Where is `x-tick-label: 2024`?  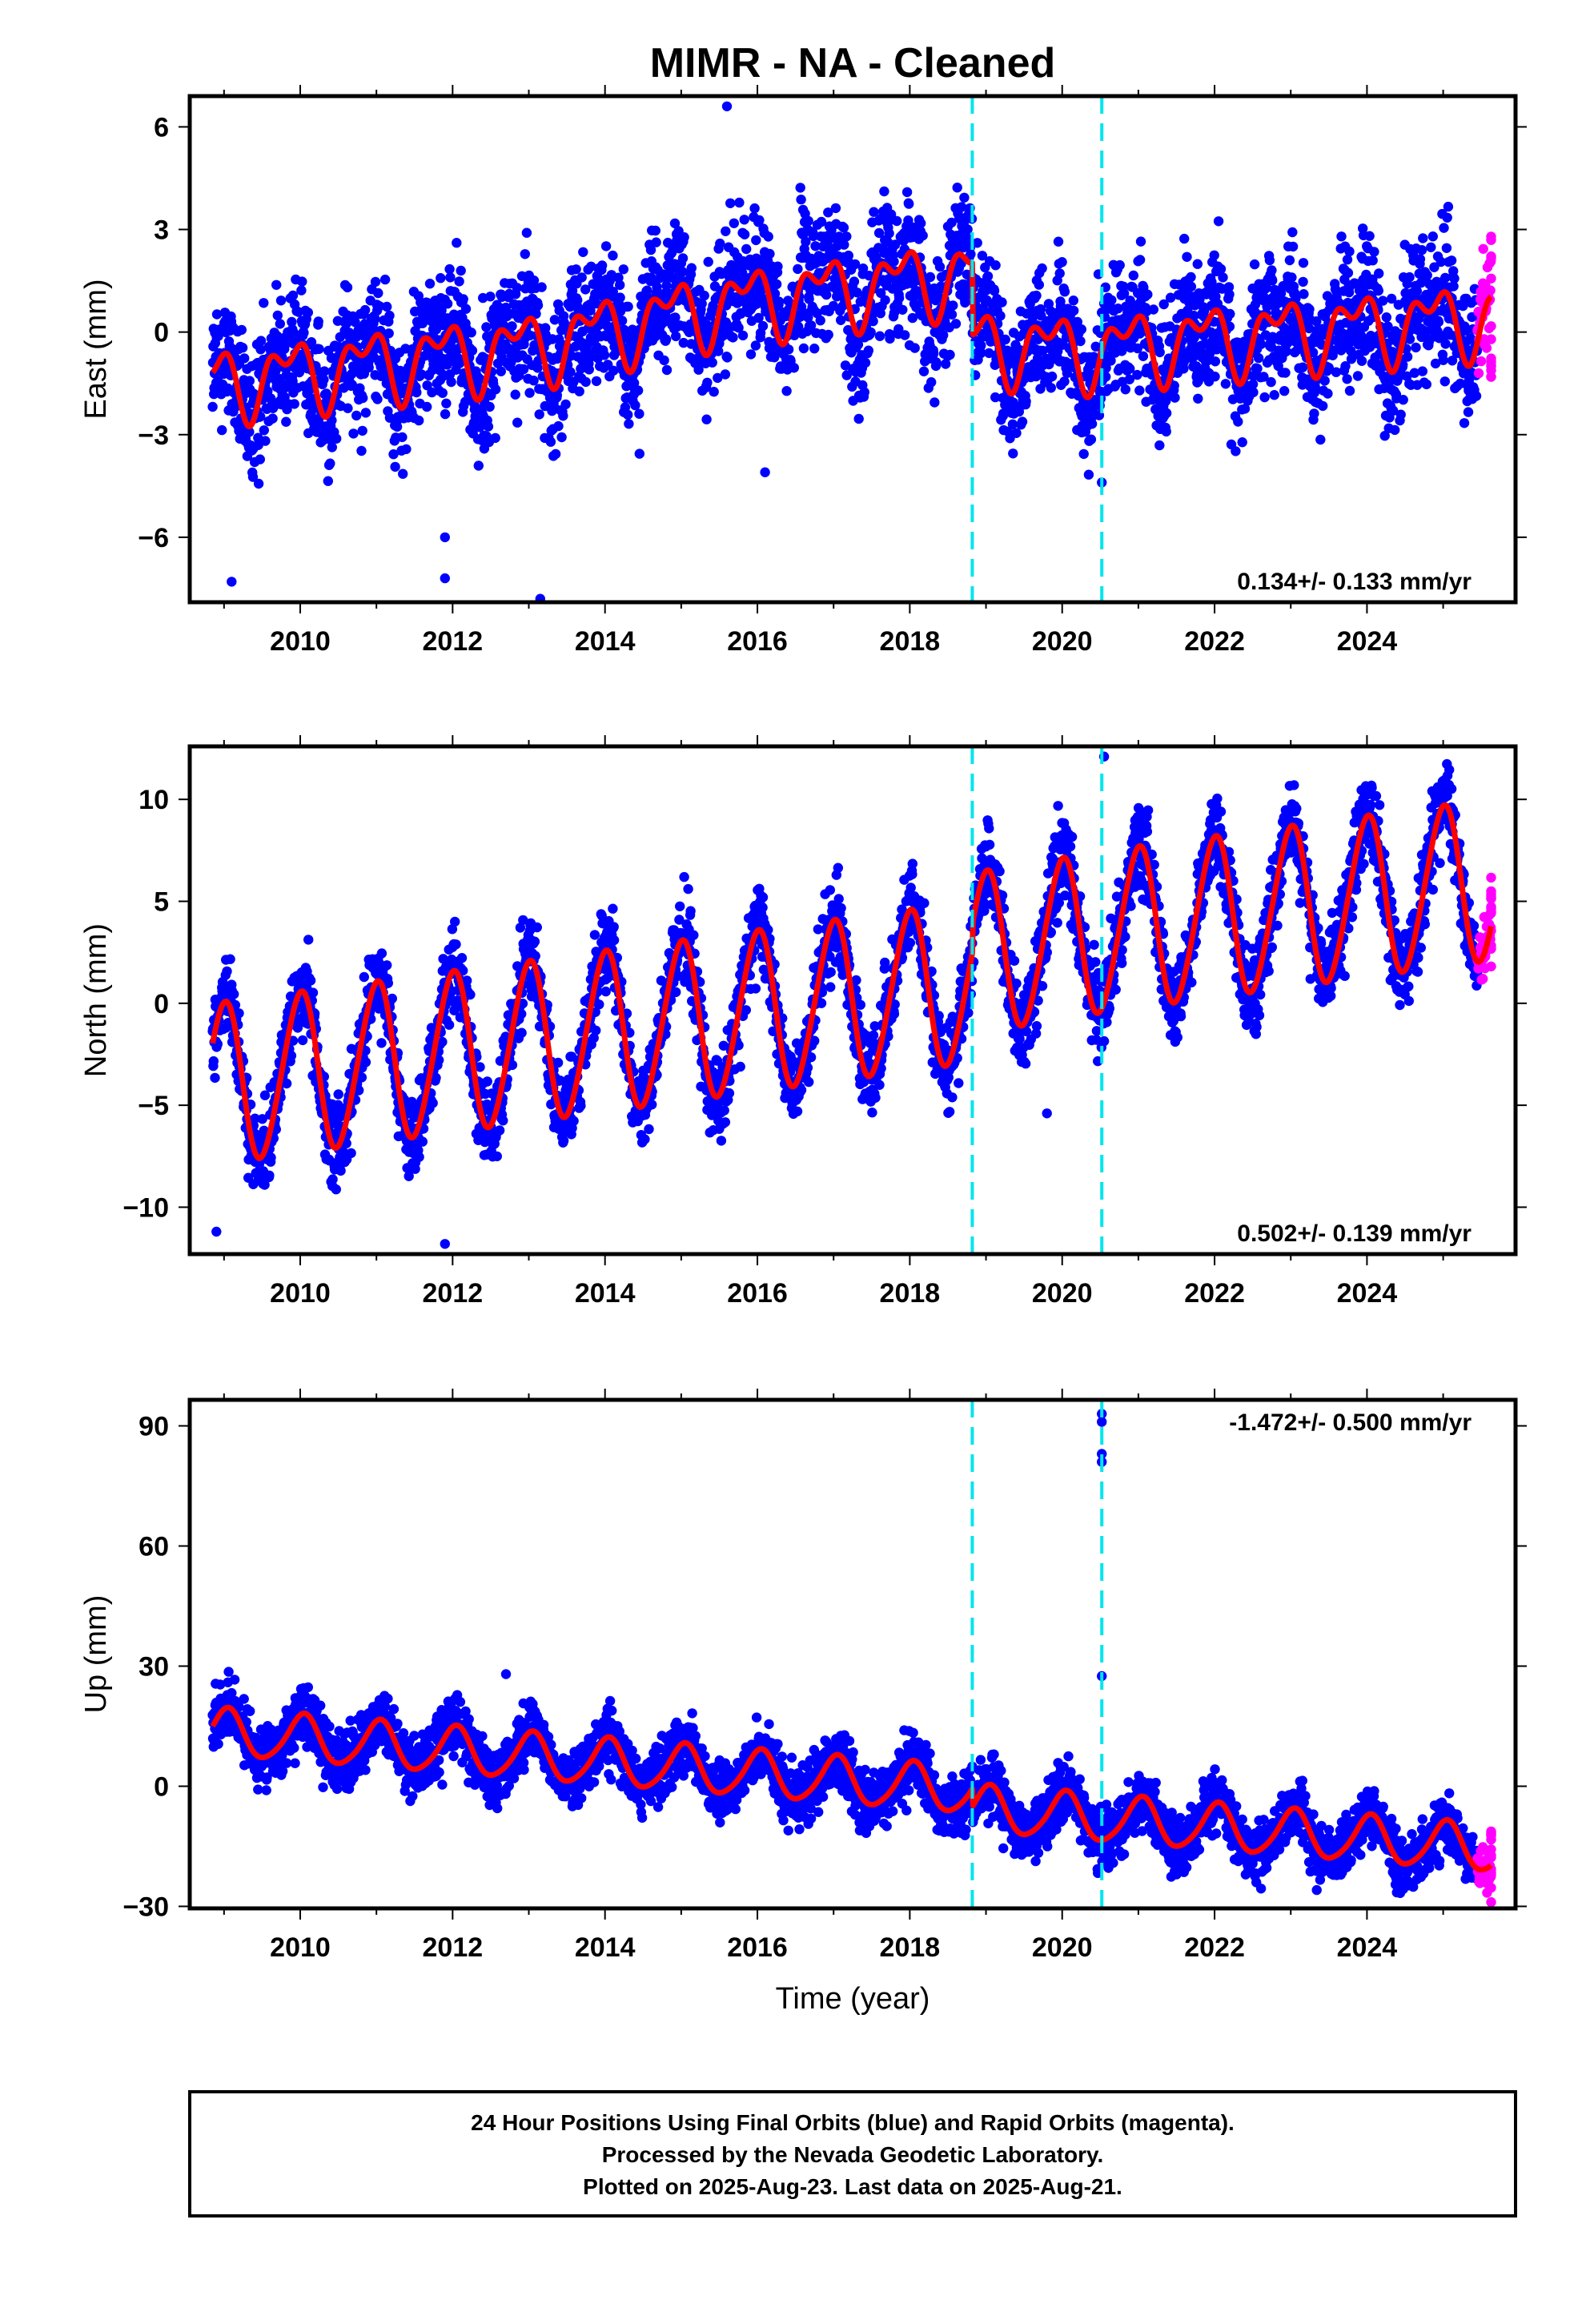 x-tick-label: 2024 is located at coordinates (1367, 641).